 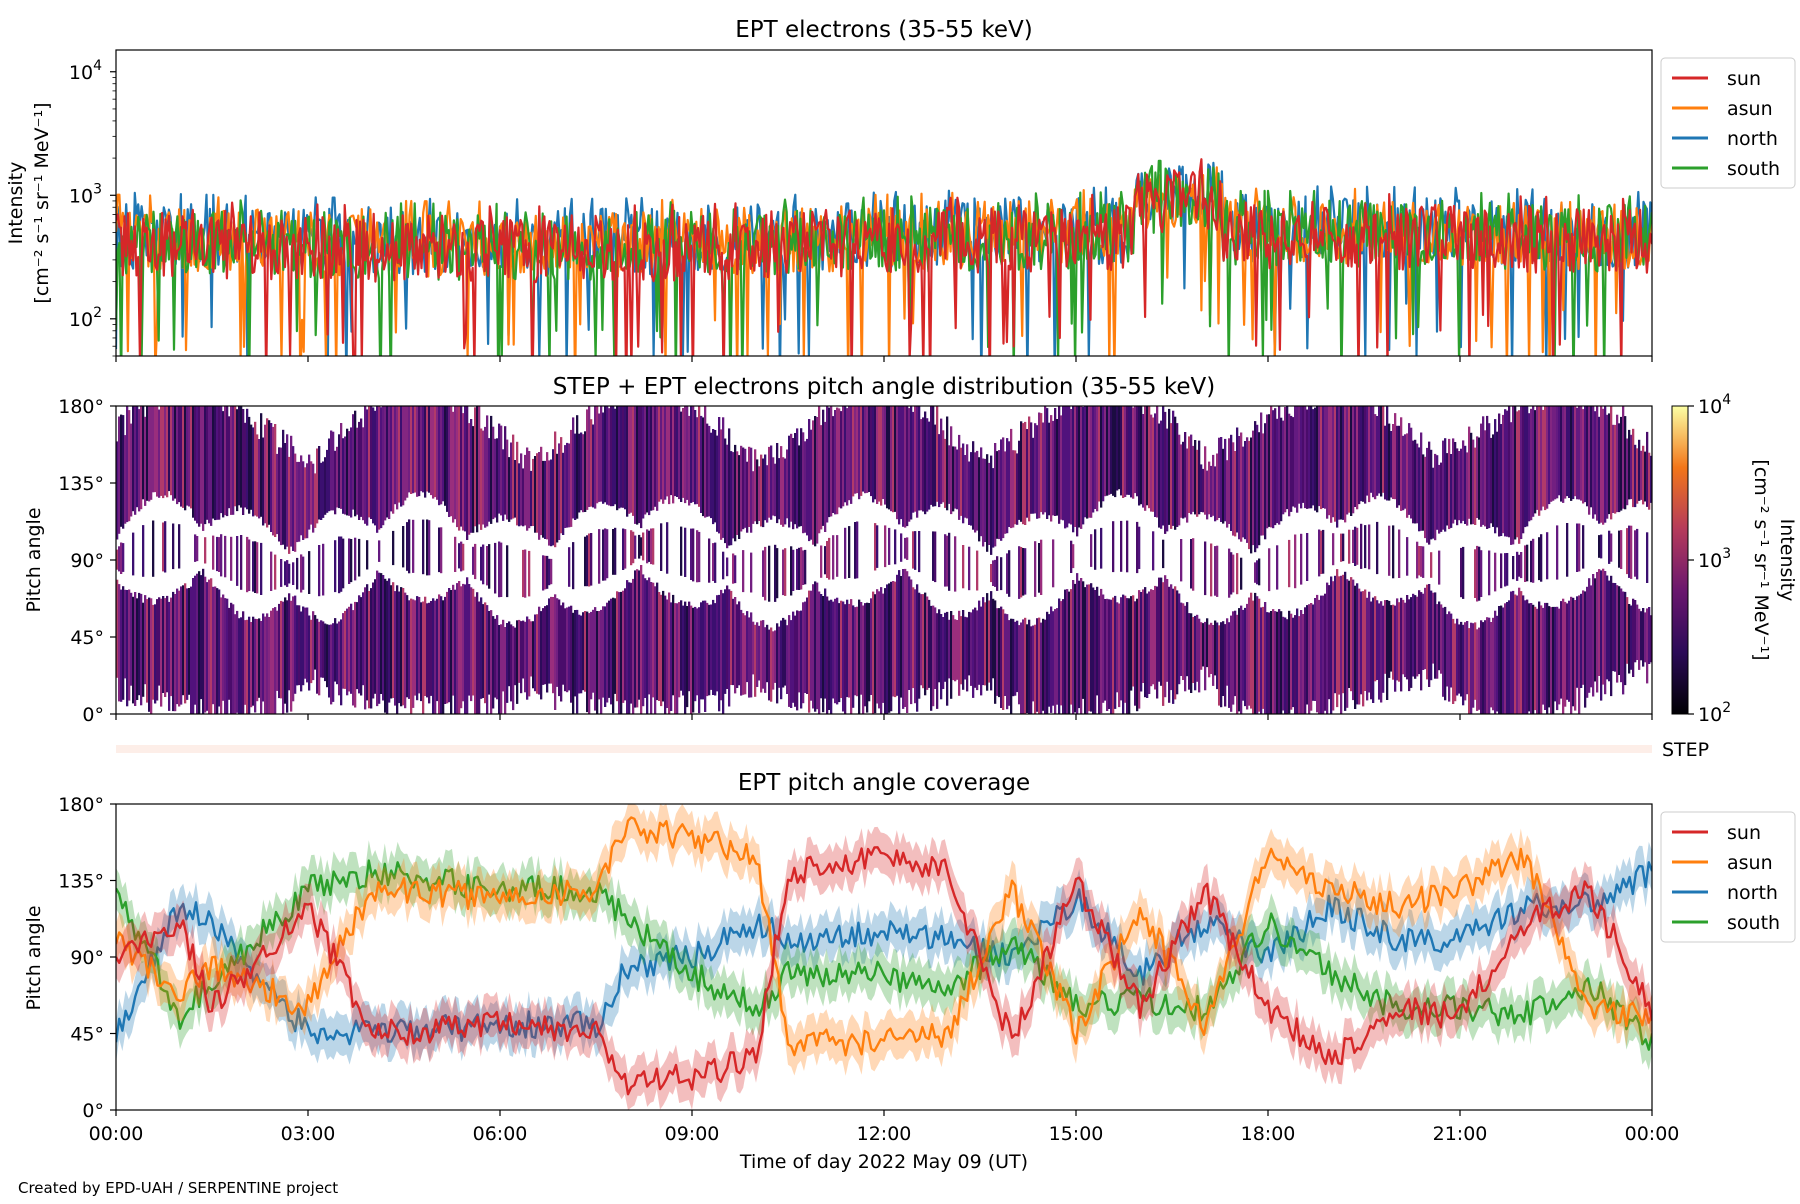 What do you see at coordinates (34, 957) in the screenshot?
I see `panel3-ylabel: Pitch angle` at bounding box center [34, 957].